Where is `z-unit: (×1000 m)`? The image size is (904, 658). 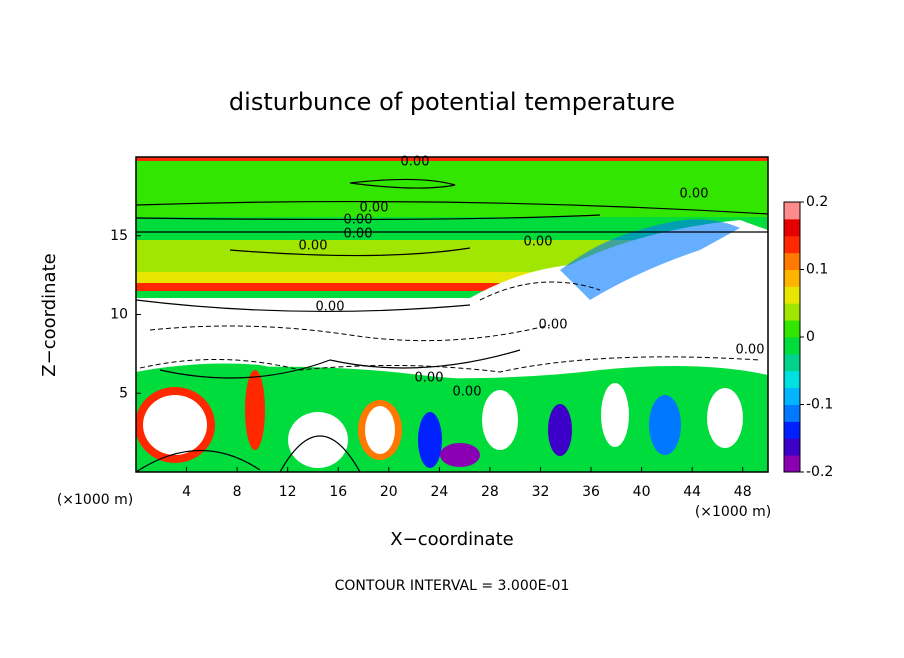 z-unit: (×1000 m) is located at coordinates (95, 500).